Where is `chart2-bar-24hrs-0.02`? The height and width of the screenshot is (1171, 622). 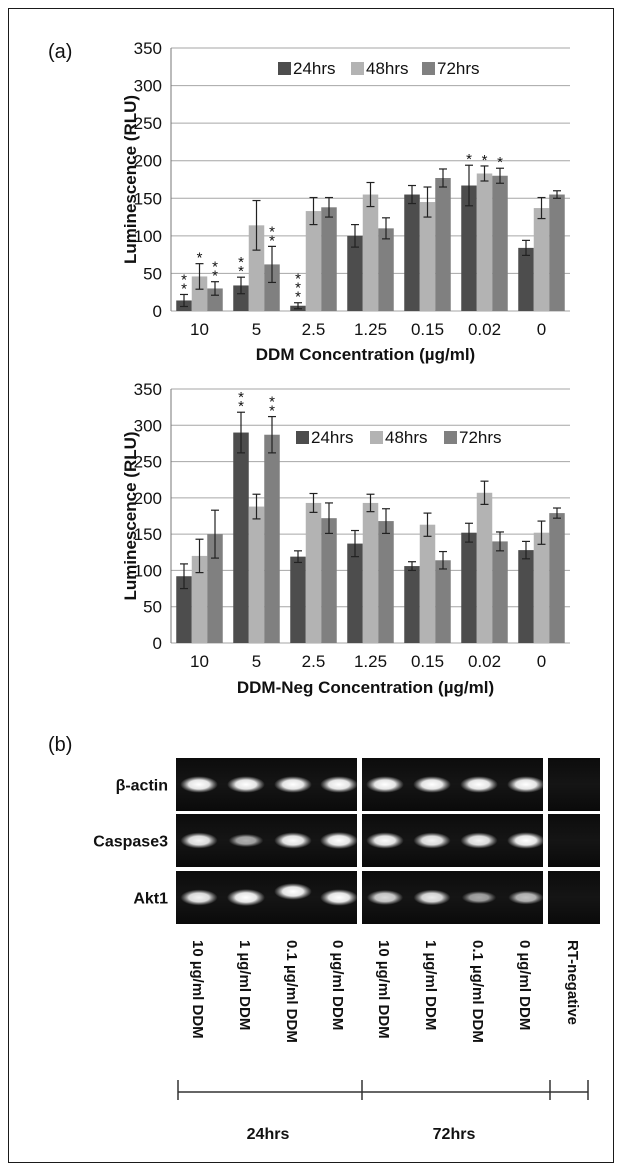 chart2-bar-24hrs-0.02 is located at coordinates (469, 587).